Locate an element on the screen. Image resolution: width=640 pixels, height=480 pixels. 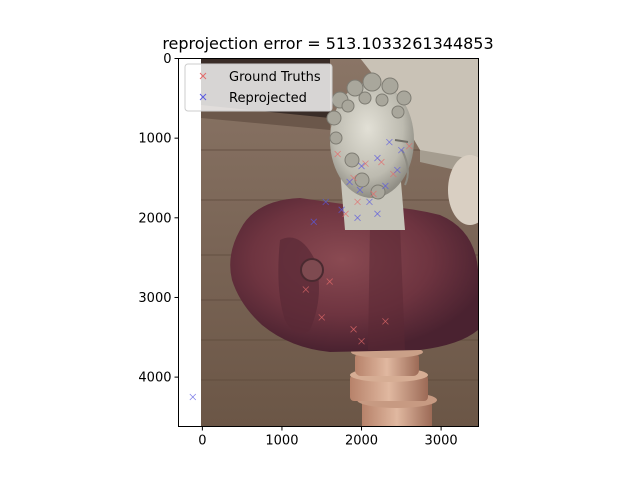
y-tick-label: 0 is located at coordinates (167, 59).